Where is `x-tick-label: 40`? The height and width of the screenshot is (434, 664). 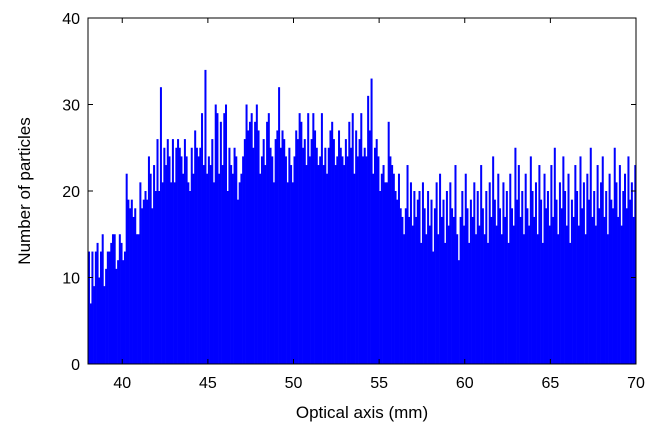 x-tick-label: 40 is located at coordinates (122, 383).